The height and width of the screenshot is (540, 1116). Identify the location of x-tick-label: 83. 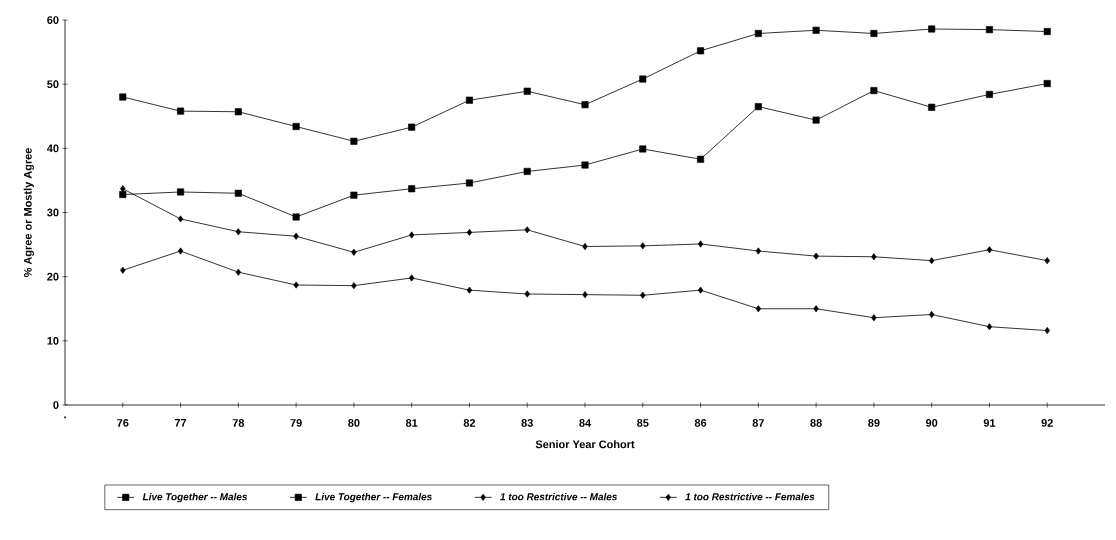
(527, 423).